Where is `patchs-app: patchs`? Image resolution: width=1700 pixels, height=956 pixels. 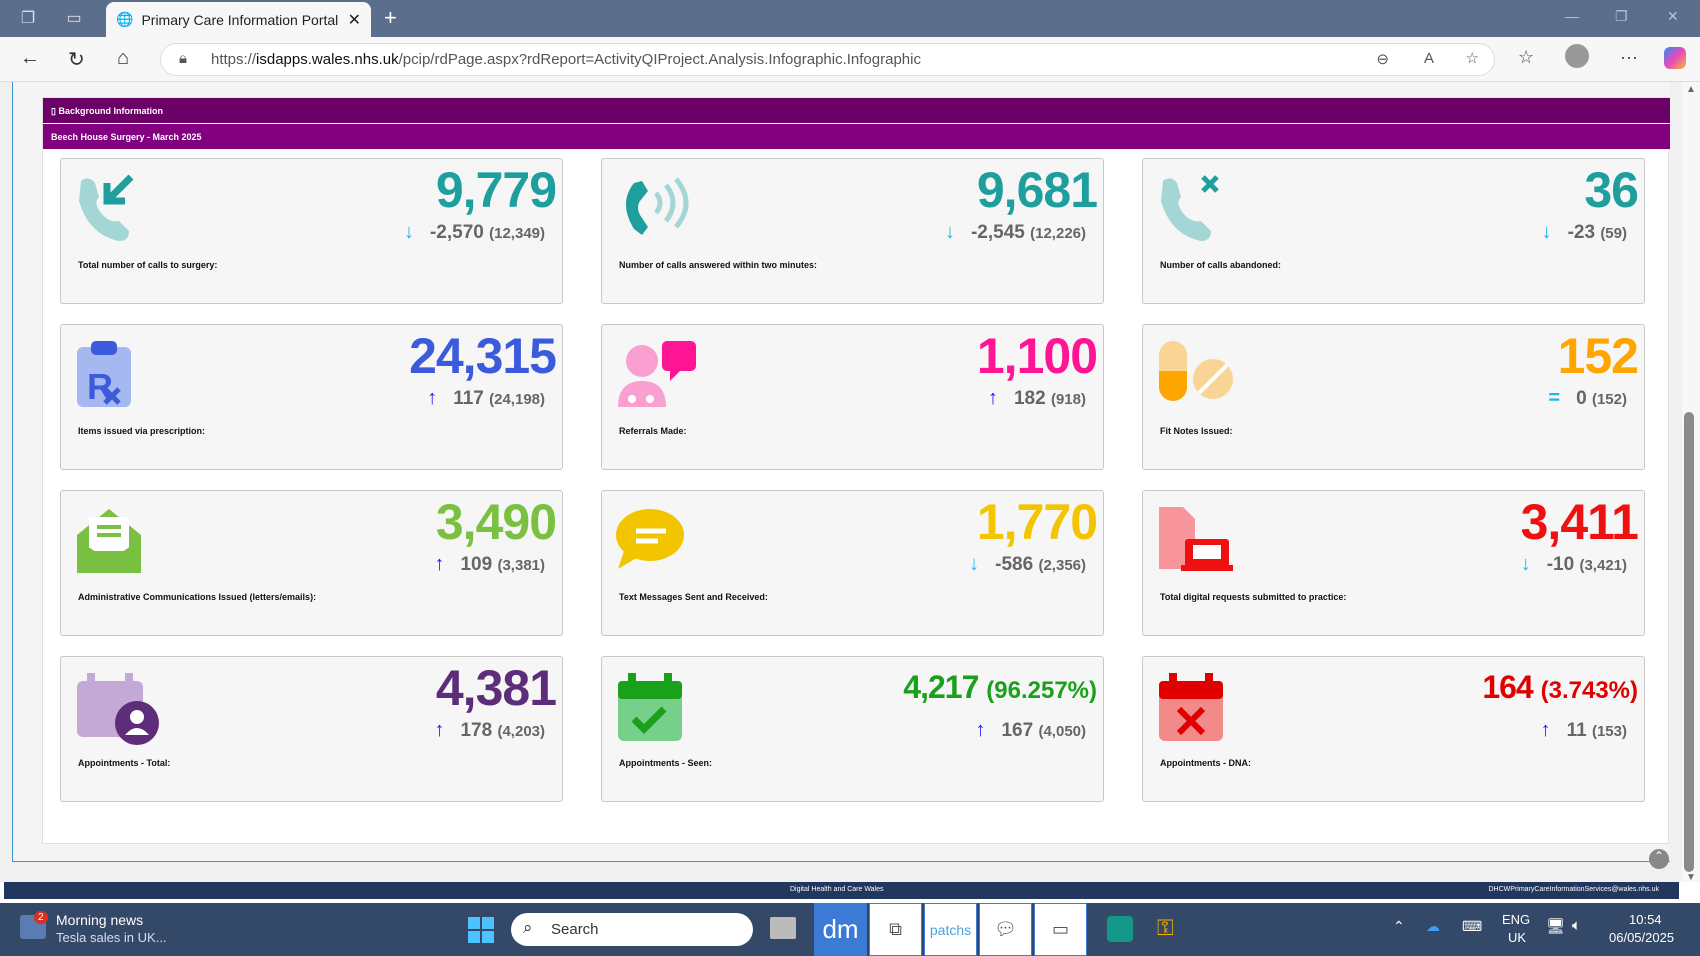
patchs-app: patchs is located at coordinates (950, 929).